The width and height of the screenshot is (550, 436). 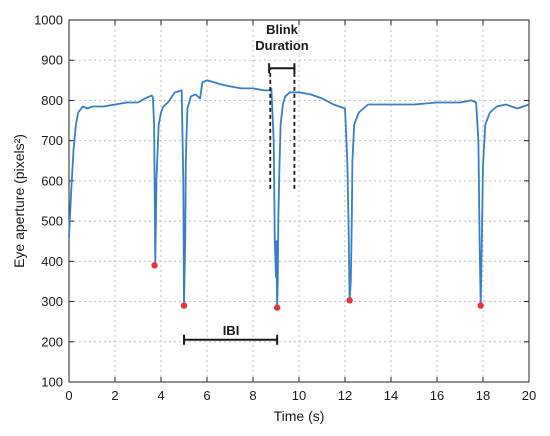 I want to click on y-tick-label: 400, so click(x=52, y=261).